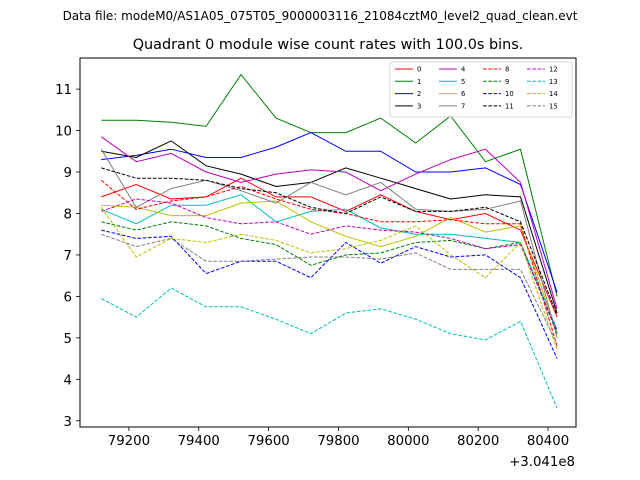 The image size is (640, 480). I want to click on legend-label-2: 2, so click(419, 94).